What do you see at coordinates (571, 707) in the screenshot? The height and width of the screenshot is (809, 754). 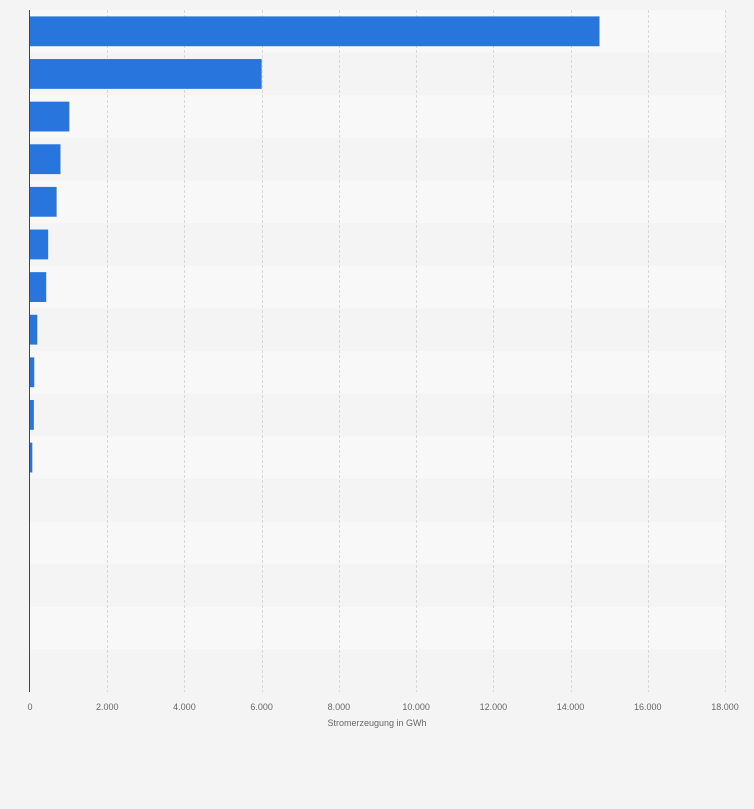 I see `x-tick-label: 14.000` at bounding box center [571, 707].